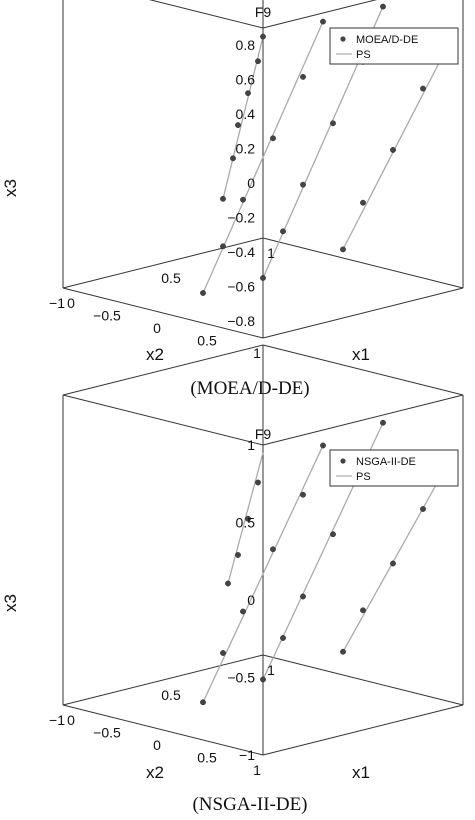 The image size is (475, 820). Describe the element at coordinates (107, 316) in the screenshot. I see `y-tick-label: −0.5` at that location.